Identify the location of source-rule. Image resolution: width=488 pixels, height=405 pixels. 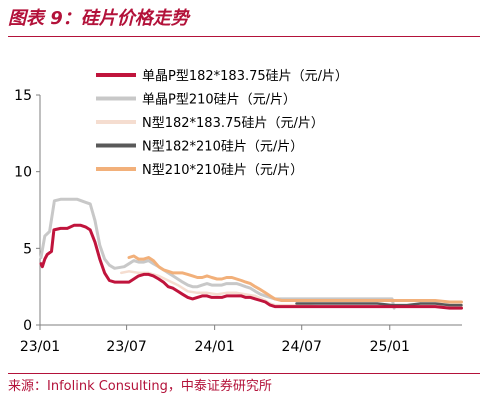
(244, 373).